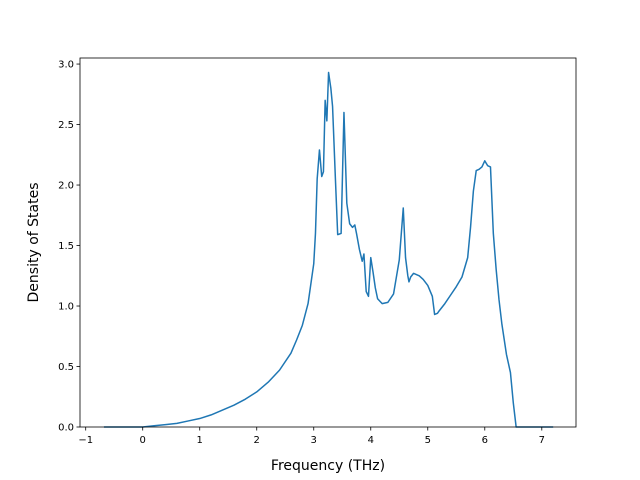 The height and width of the screenshot is (480, 640). Describe the element at coordinates (485, 440) in the screenshot. I see `x-tick-label: 6` at that location.